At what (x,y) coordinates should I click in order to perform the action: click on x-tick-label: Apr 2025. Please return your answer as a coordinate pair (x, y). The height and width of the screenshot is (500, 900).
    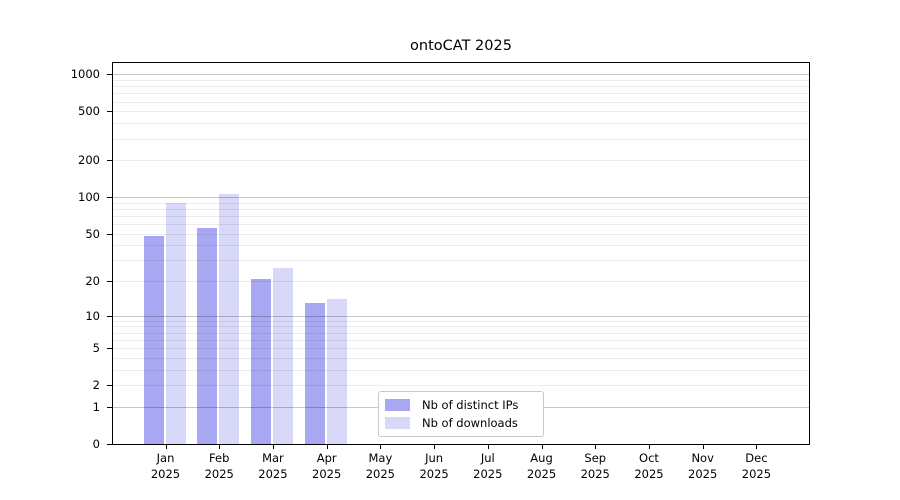
    Looking at the image, I should click on (327, 466).